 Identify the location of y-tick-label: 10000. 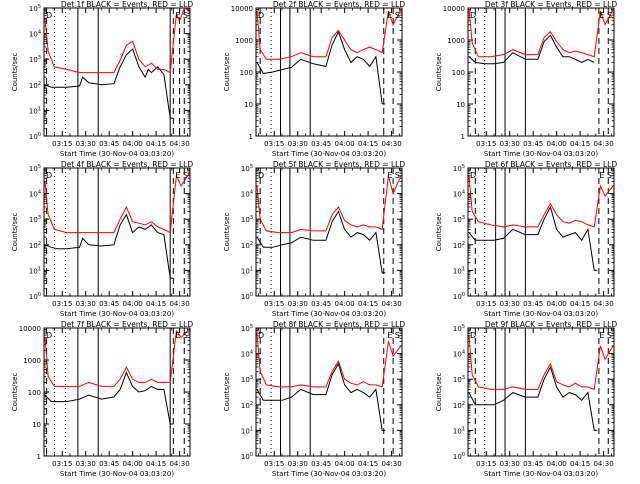
(242, 9).